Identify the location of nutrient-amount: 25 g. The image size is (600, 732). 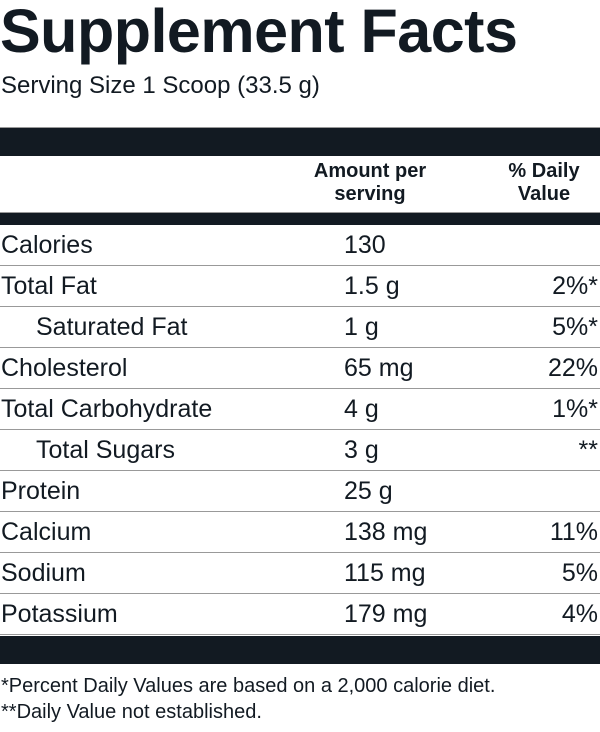
(368, 491).